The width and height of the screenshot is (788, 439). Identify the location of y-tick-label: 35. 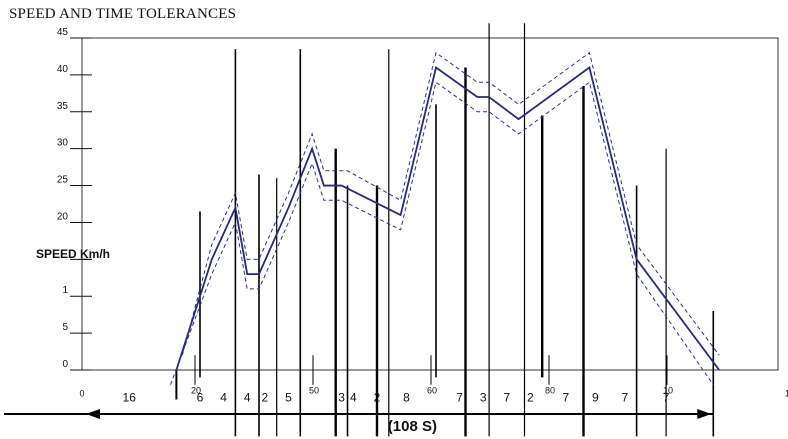
(63, 106).